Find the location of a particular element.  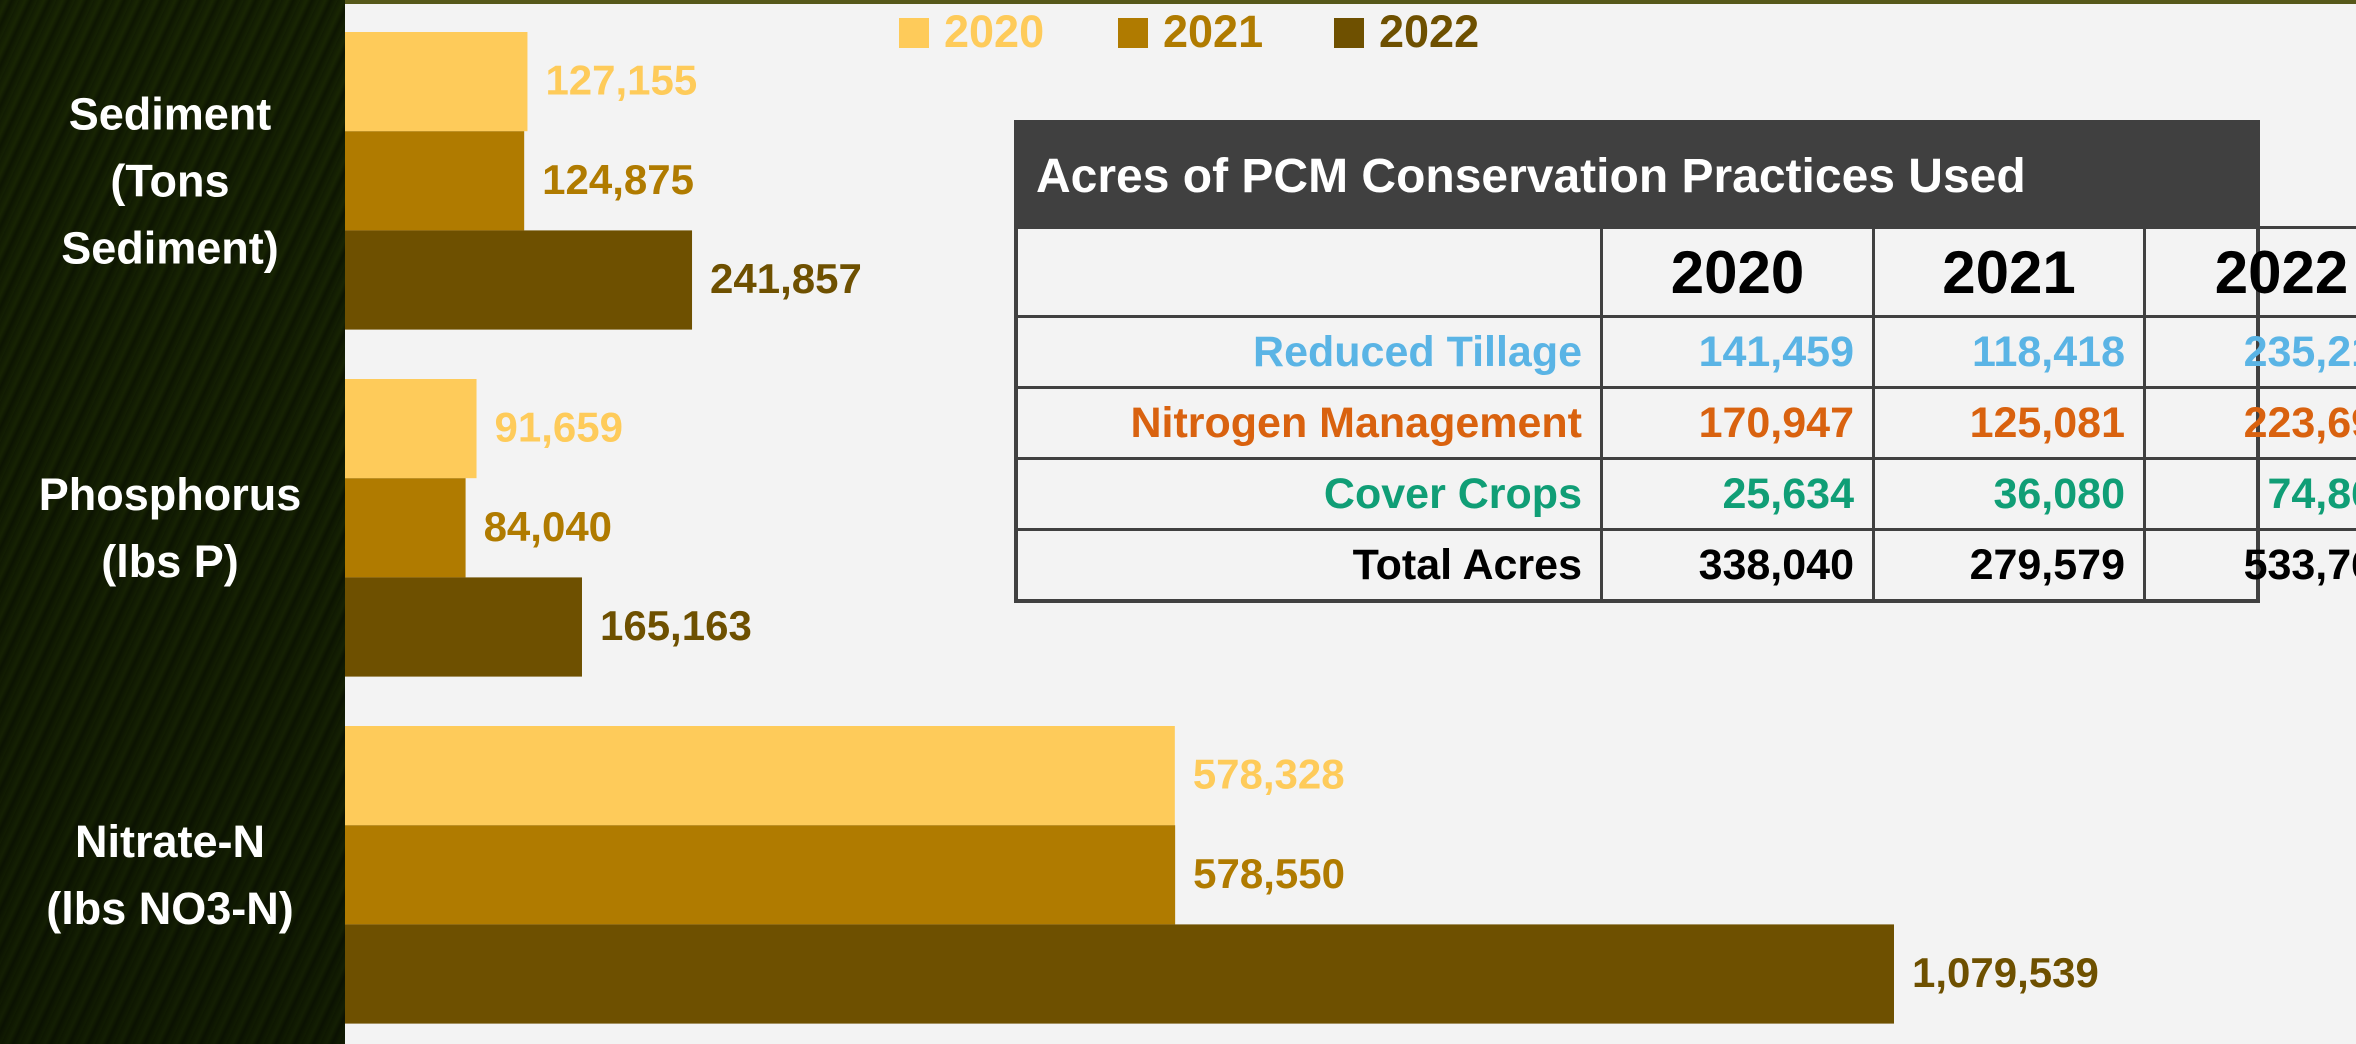

table-cell: 338,040 is located at coordinates (1737, 563).